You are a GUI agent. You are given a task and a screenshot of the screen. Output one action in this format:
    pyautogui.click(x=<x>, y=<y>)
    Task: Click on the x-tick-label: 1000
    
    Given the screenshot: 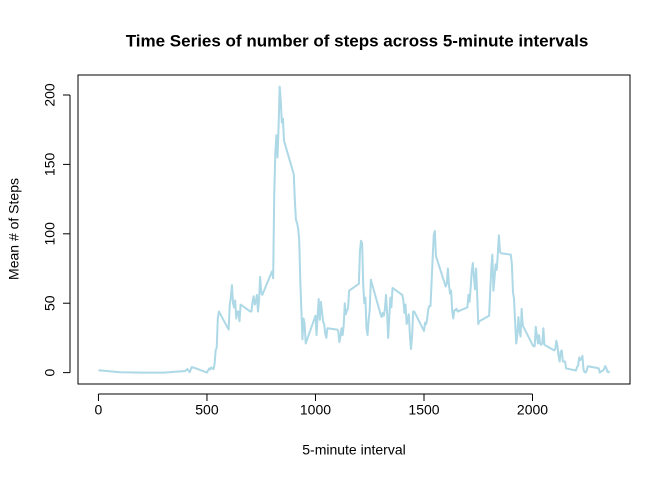 What is the action you would take?
    pyautogui.click(x=315, y=410)
    